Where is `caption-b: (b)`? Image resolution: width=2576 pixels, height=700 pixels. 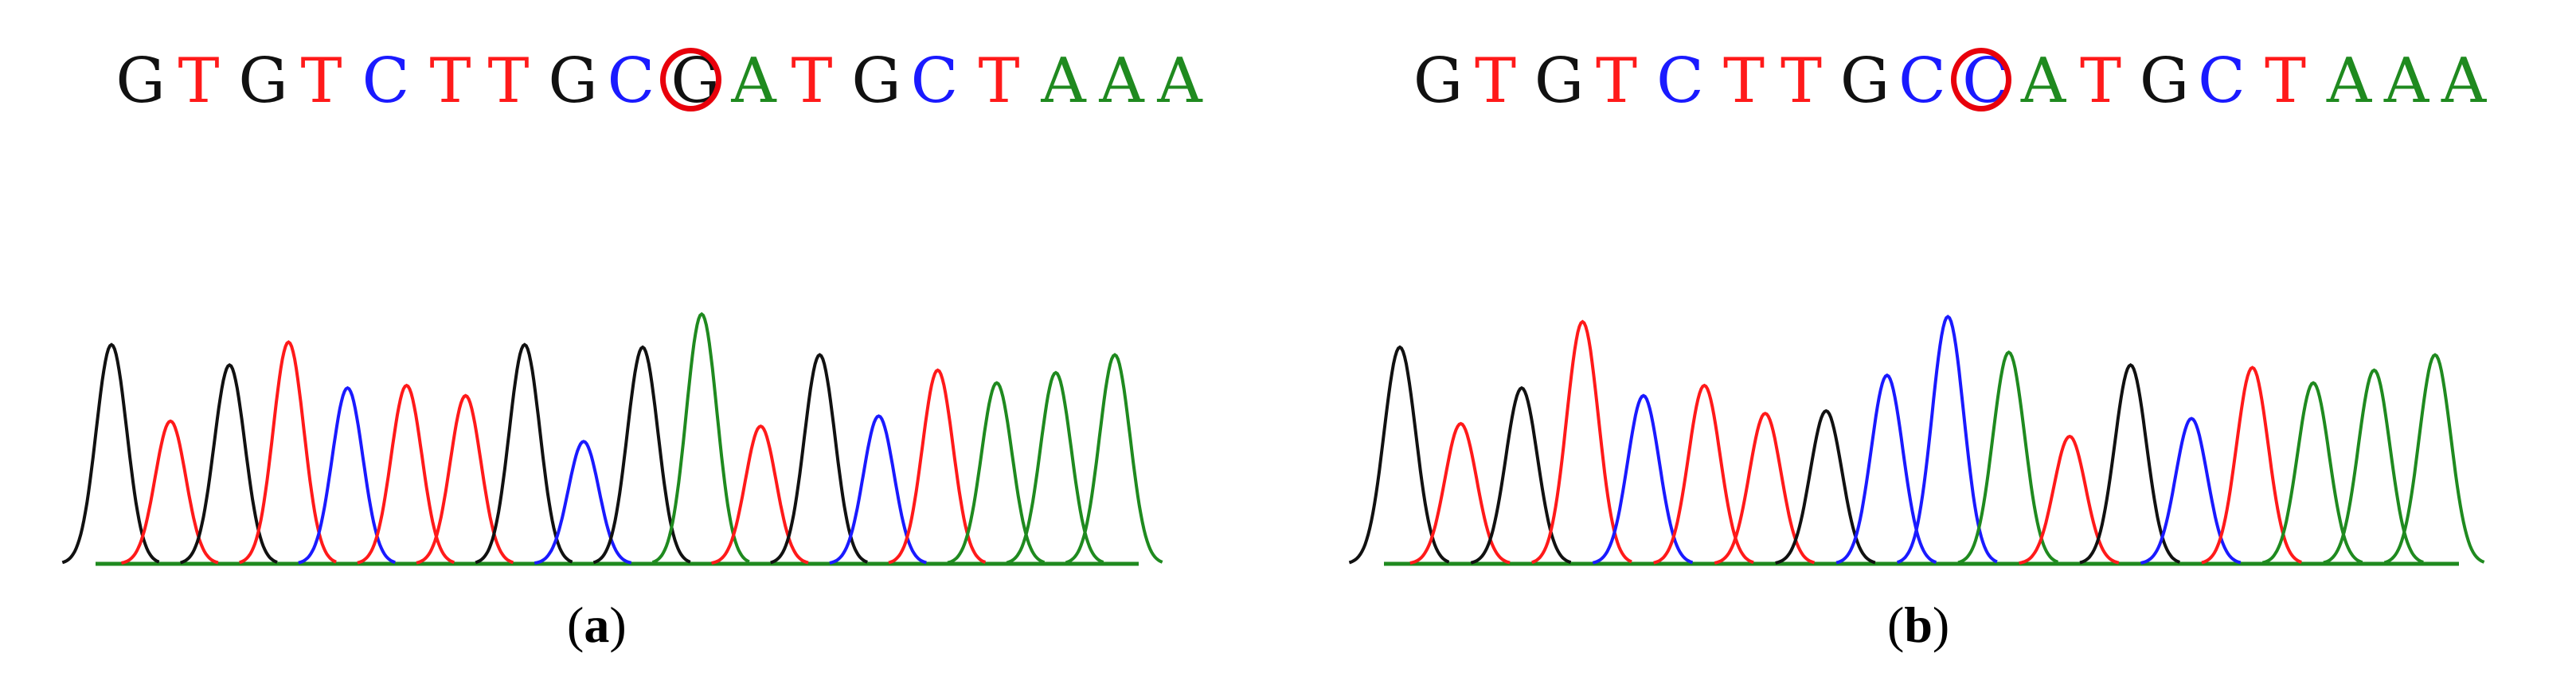
caption-b: (b) is located at coordinates (1919, 624).